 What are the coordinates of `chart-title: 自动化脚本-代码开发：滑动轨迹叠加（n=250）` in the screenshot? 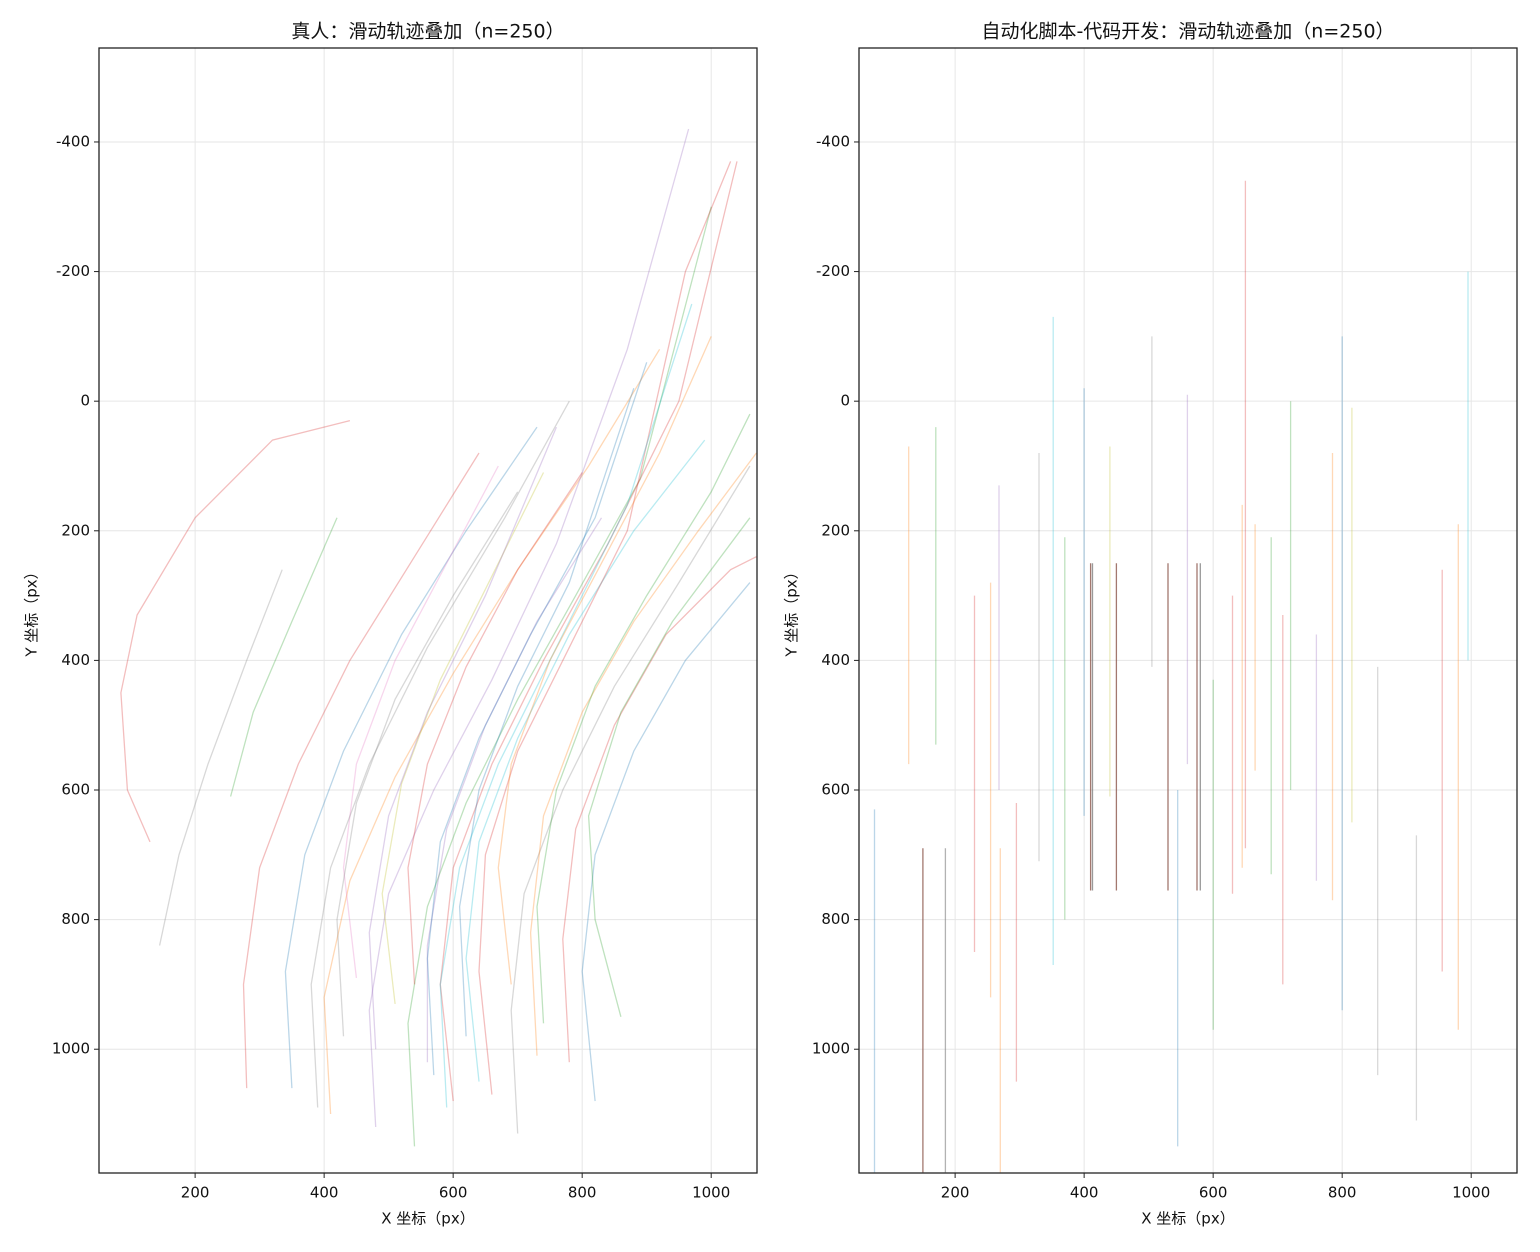 It's located at (1187, 32).